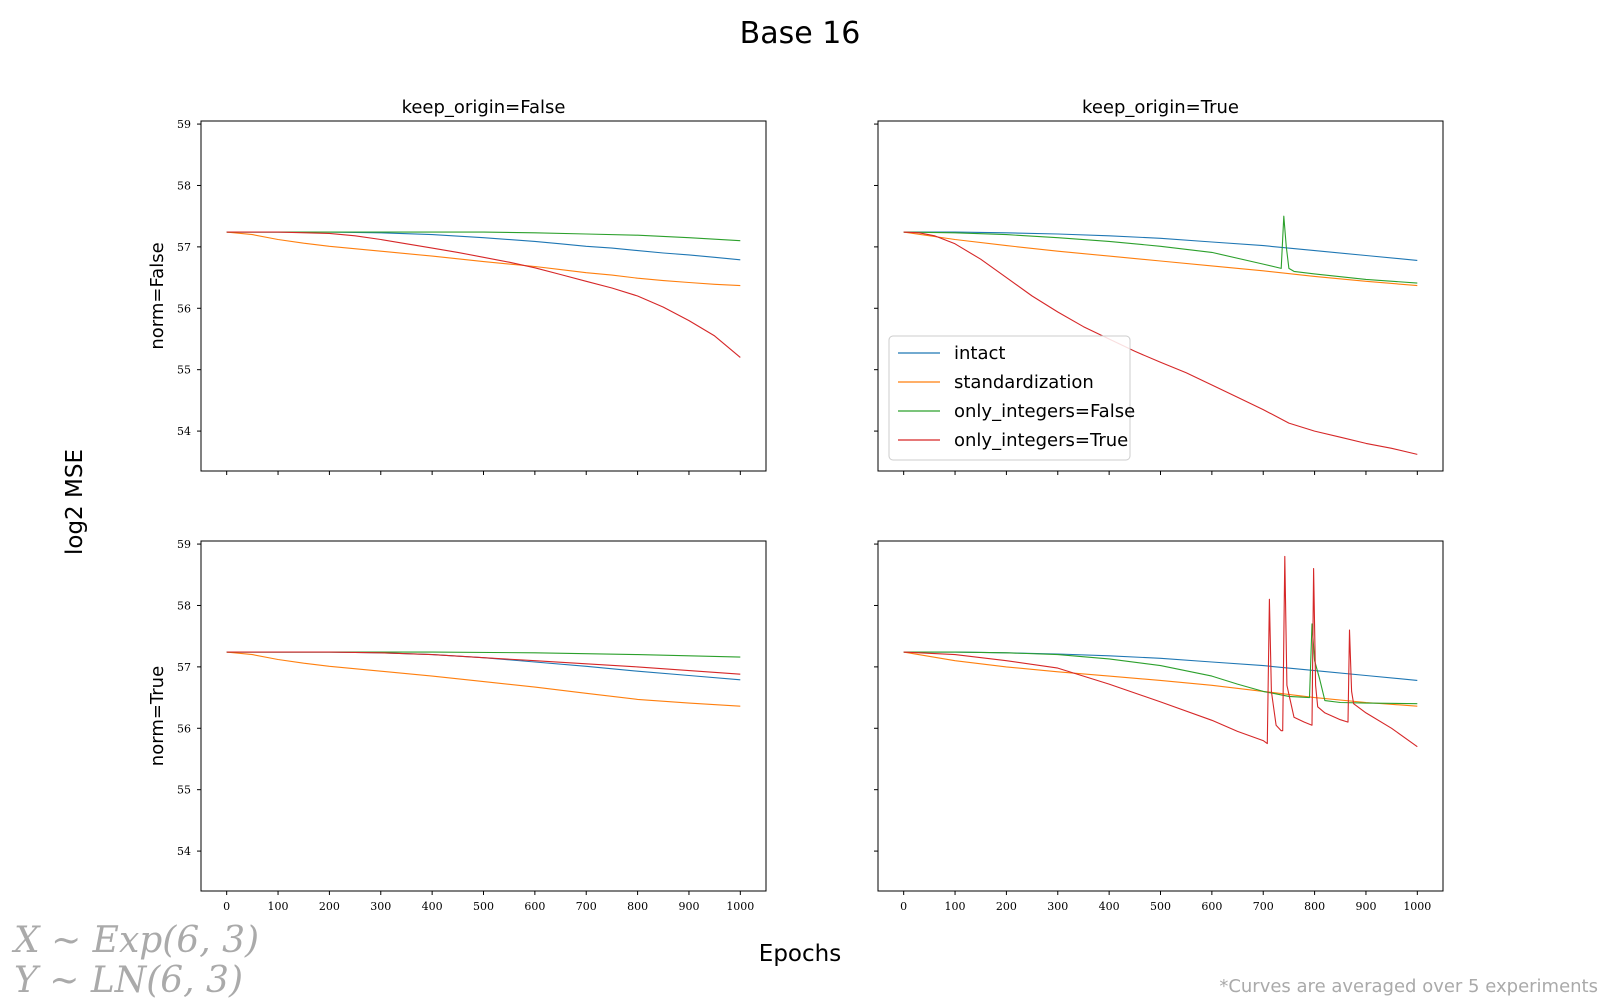 The height and width of the screenshot is (1000, 1600). What do you see at coordinates (157, 295) in the screenshot?
I see `row-label: norm=False` at bounding box center [157, 295].